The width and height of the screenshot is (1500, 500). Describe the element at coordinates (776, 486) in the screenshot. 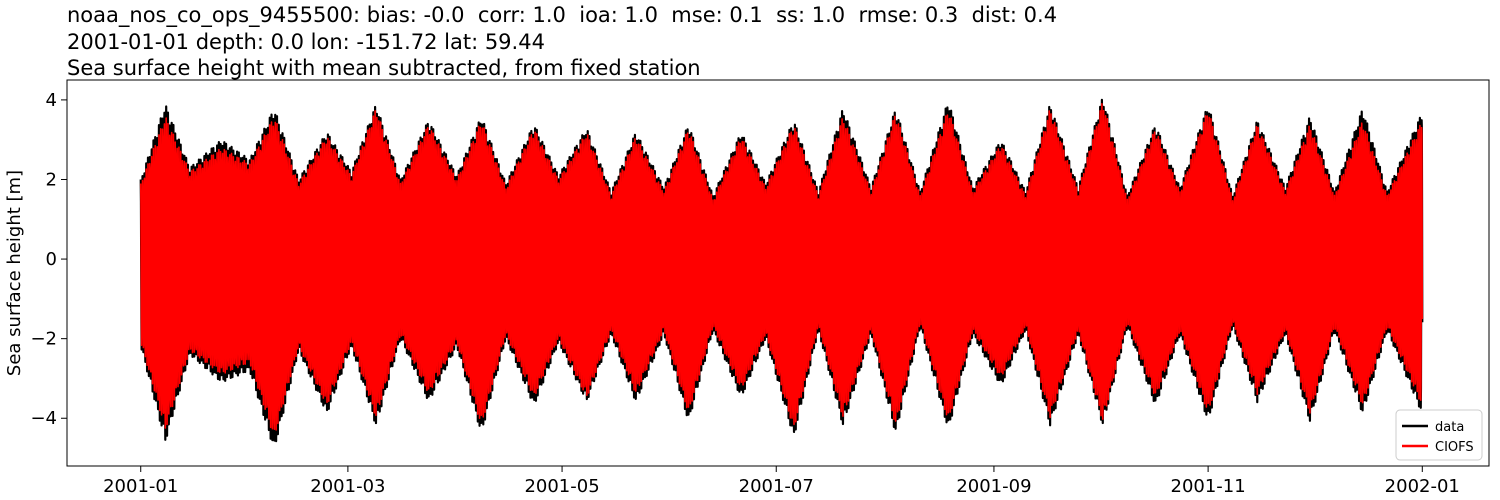

I see `x-tick-label: 2001-07` at that location.